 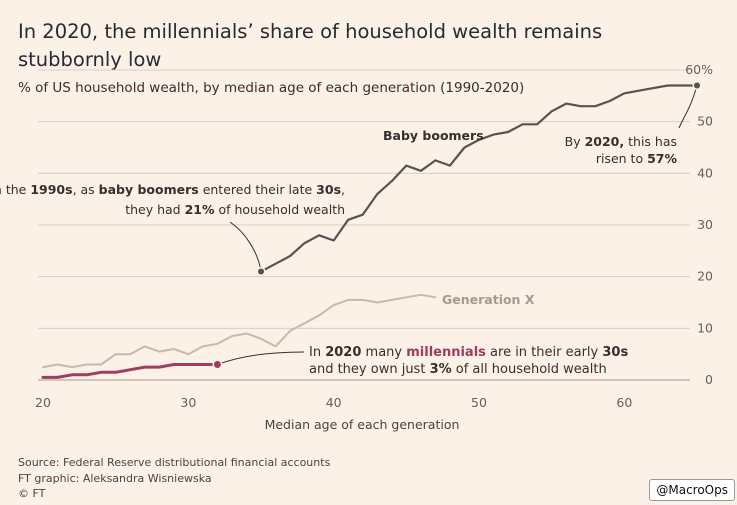 What do you see at coordinates (621, 141) in the screenshot?
I see `boomers-2020-annotation-line1: By 2020, this has` at bounding box center [621, 141].